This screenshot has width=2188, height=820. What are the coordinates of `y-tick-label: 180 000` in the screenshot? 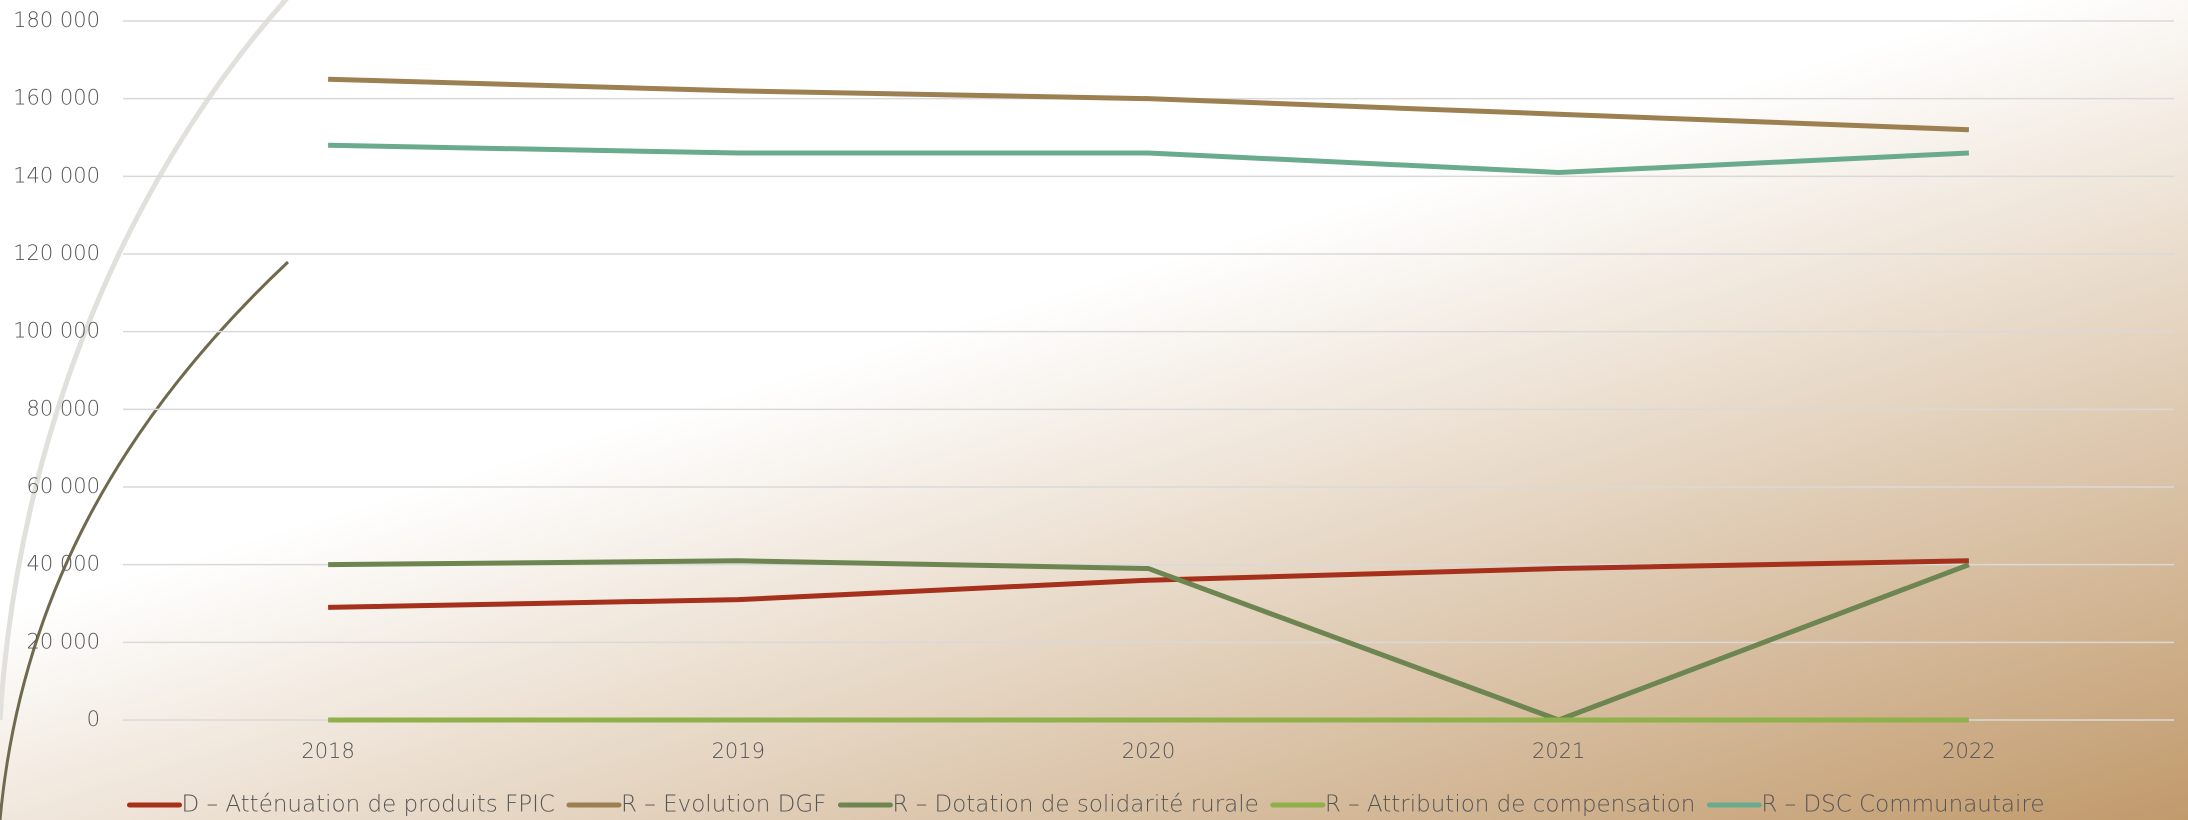 It's located at (56, 20).